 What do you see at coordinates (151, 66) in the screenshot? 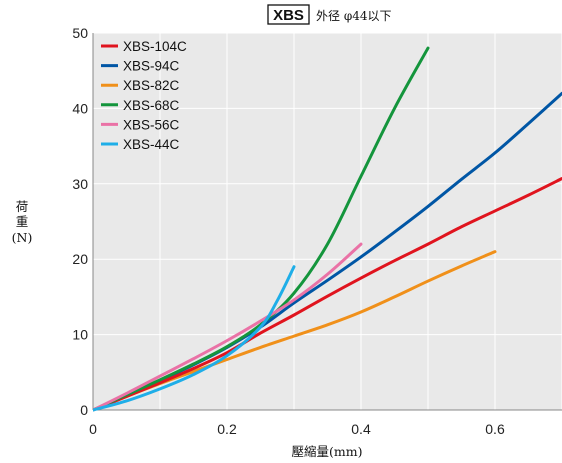
I see `legend-label: XBS-94C` at bounding box center [151, 66].